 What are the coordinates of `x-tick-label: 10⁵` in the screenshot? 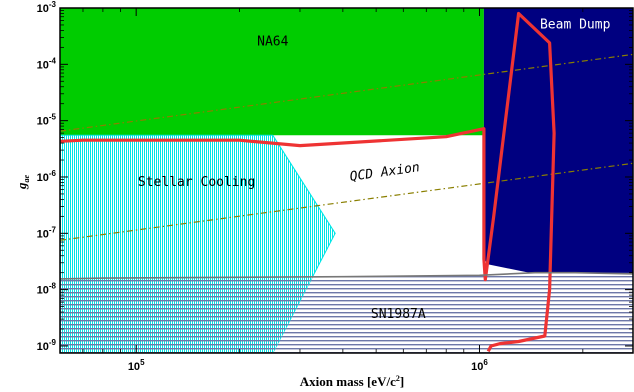 It's located at (136, 365).